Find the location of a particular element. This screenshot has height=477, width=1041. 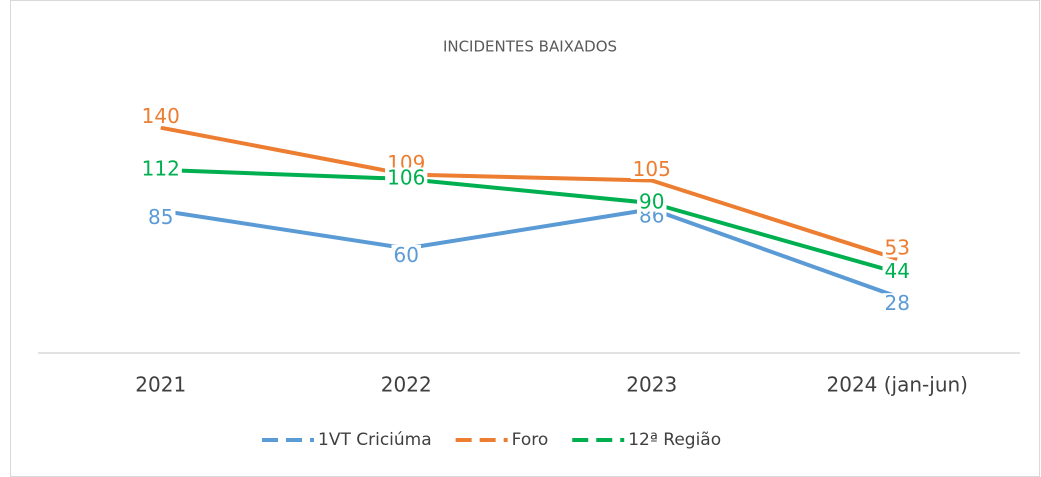

data-label: 90 is located at coordinates (651, 202).